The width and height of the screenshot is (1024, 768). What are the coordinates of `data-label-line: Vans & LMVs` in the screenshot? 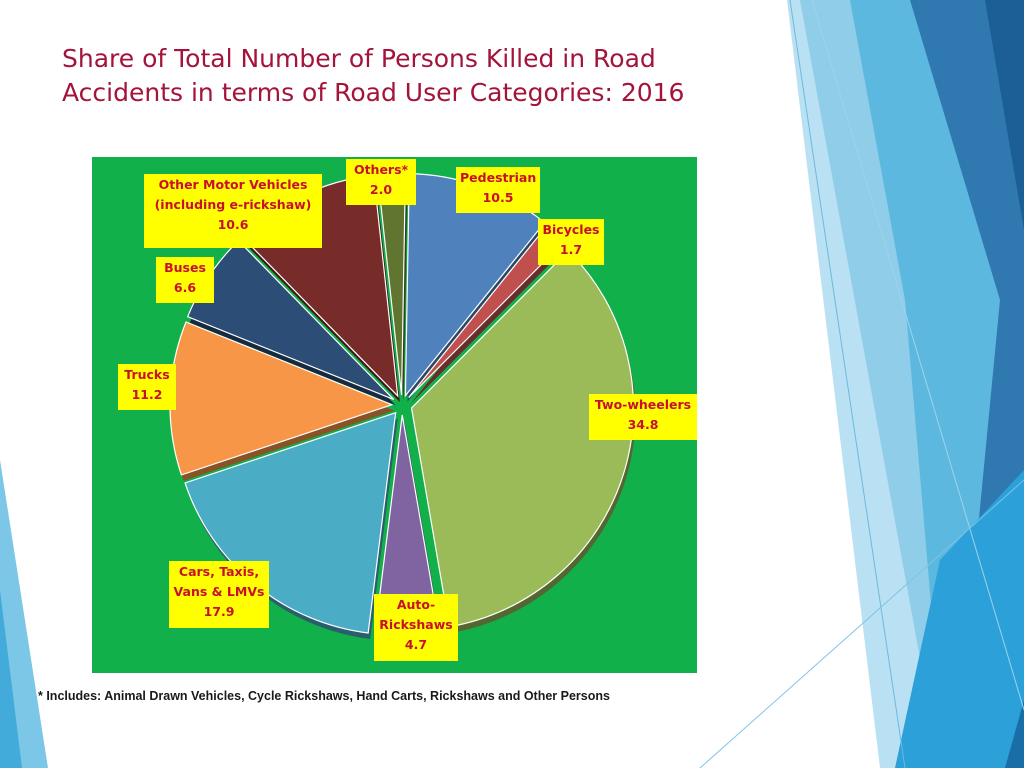 It's located at (219, 591).